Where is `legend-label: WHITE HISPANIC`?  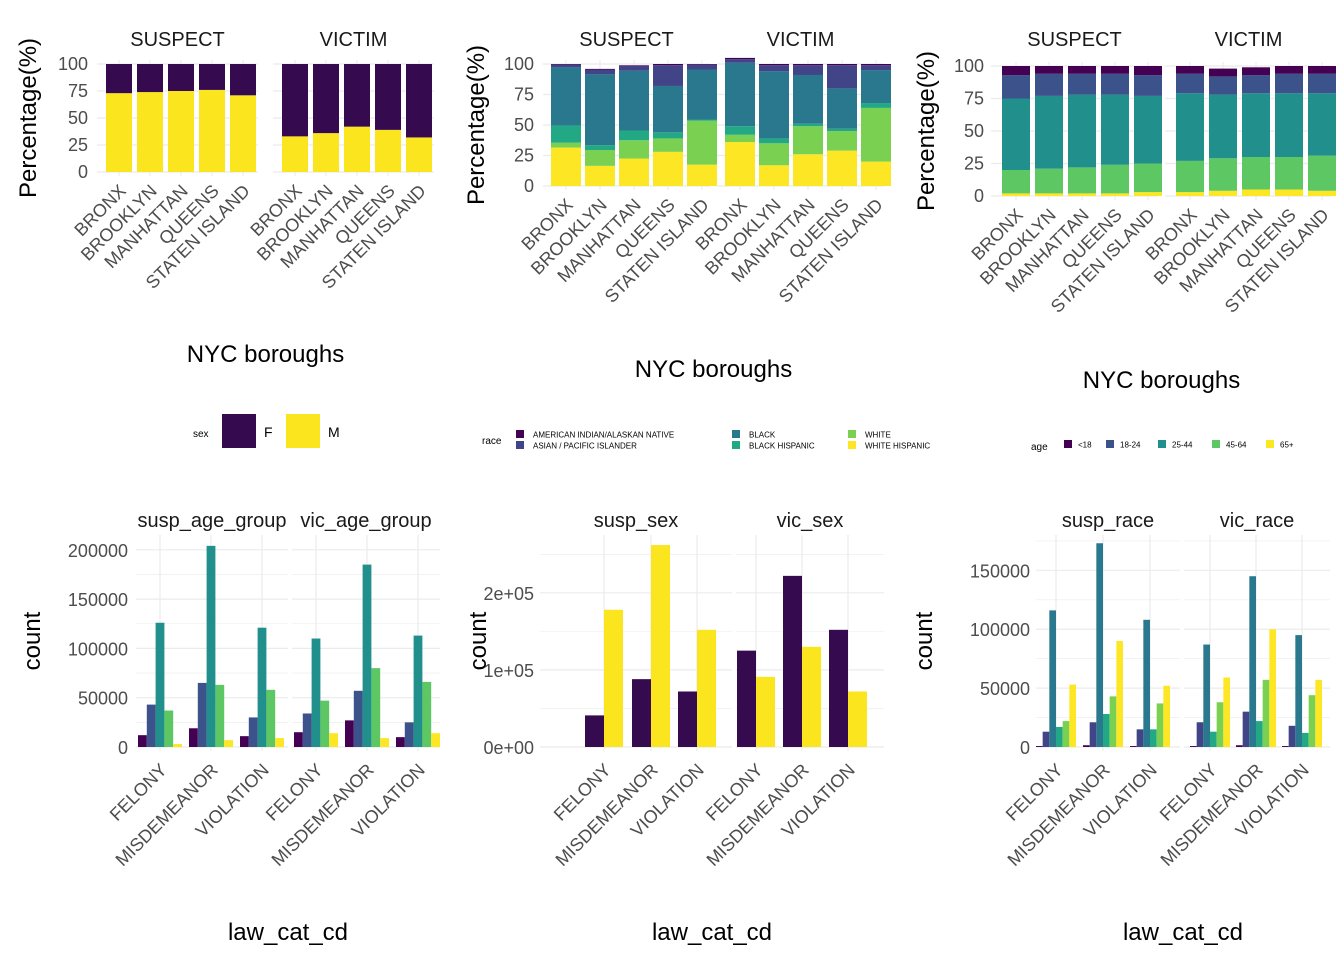
legend-label: WHITE HISPANIC is located at coordinates (897, 446).